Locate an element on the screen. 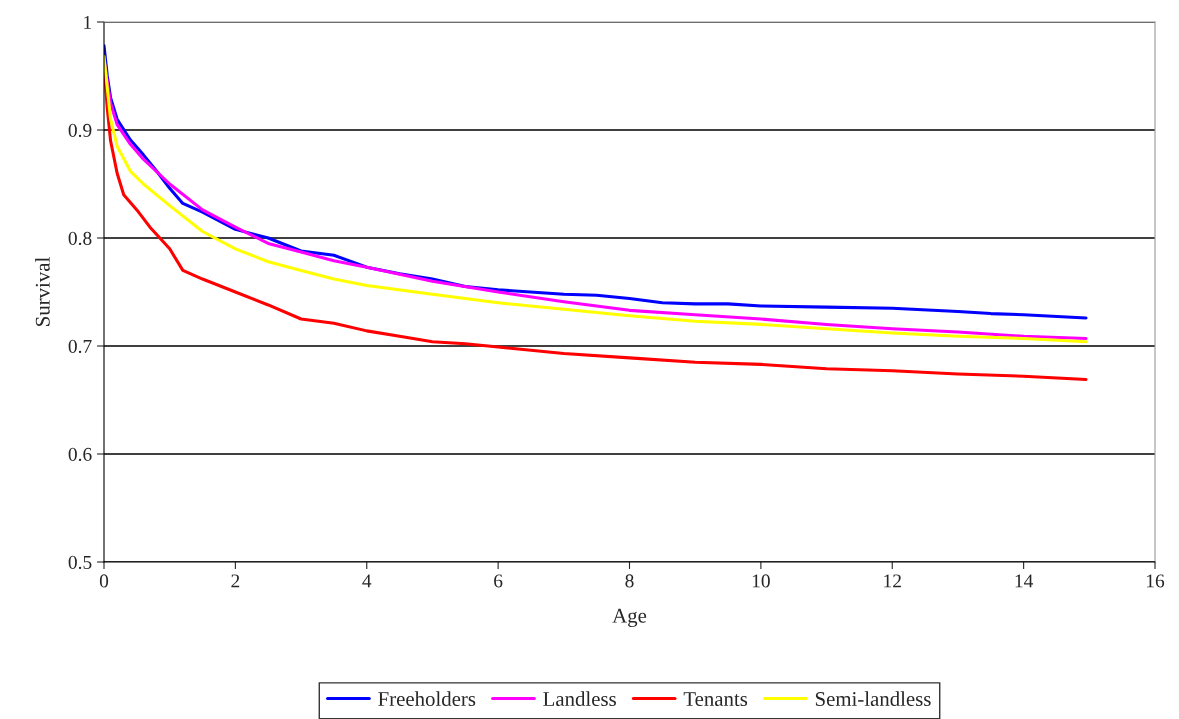 This screenshot has width=1179, height=719. y-tick-label: 0.9 is located at coordinates (80, 130).